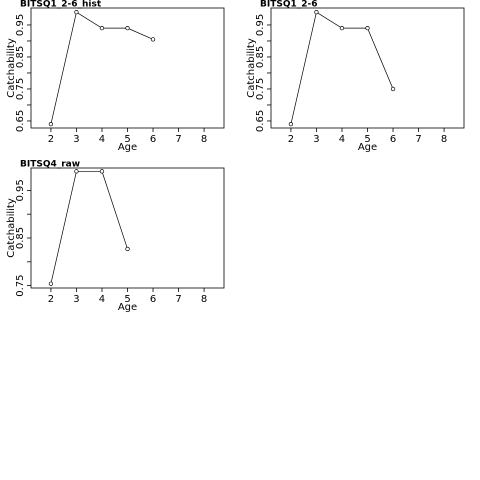  I want to click on chart-title: BITSQ1_2-6_hist, so click(61, 5).